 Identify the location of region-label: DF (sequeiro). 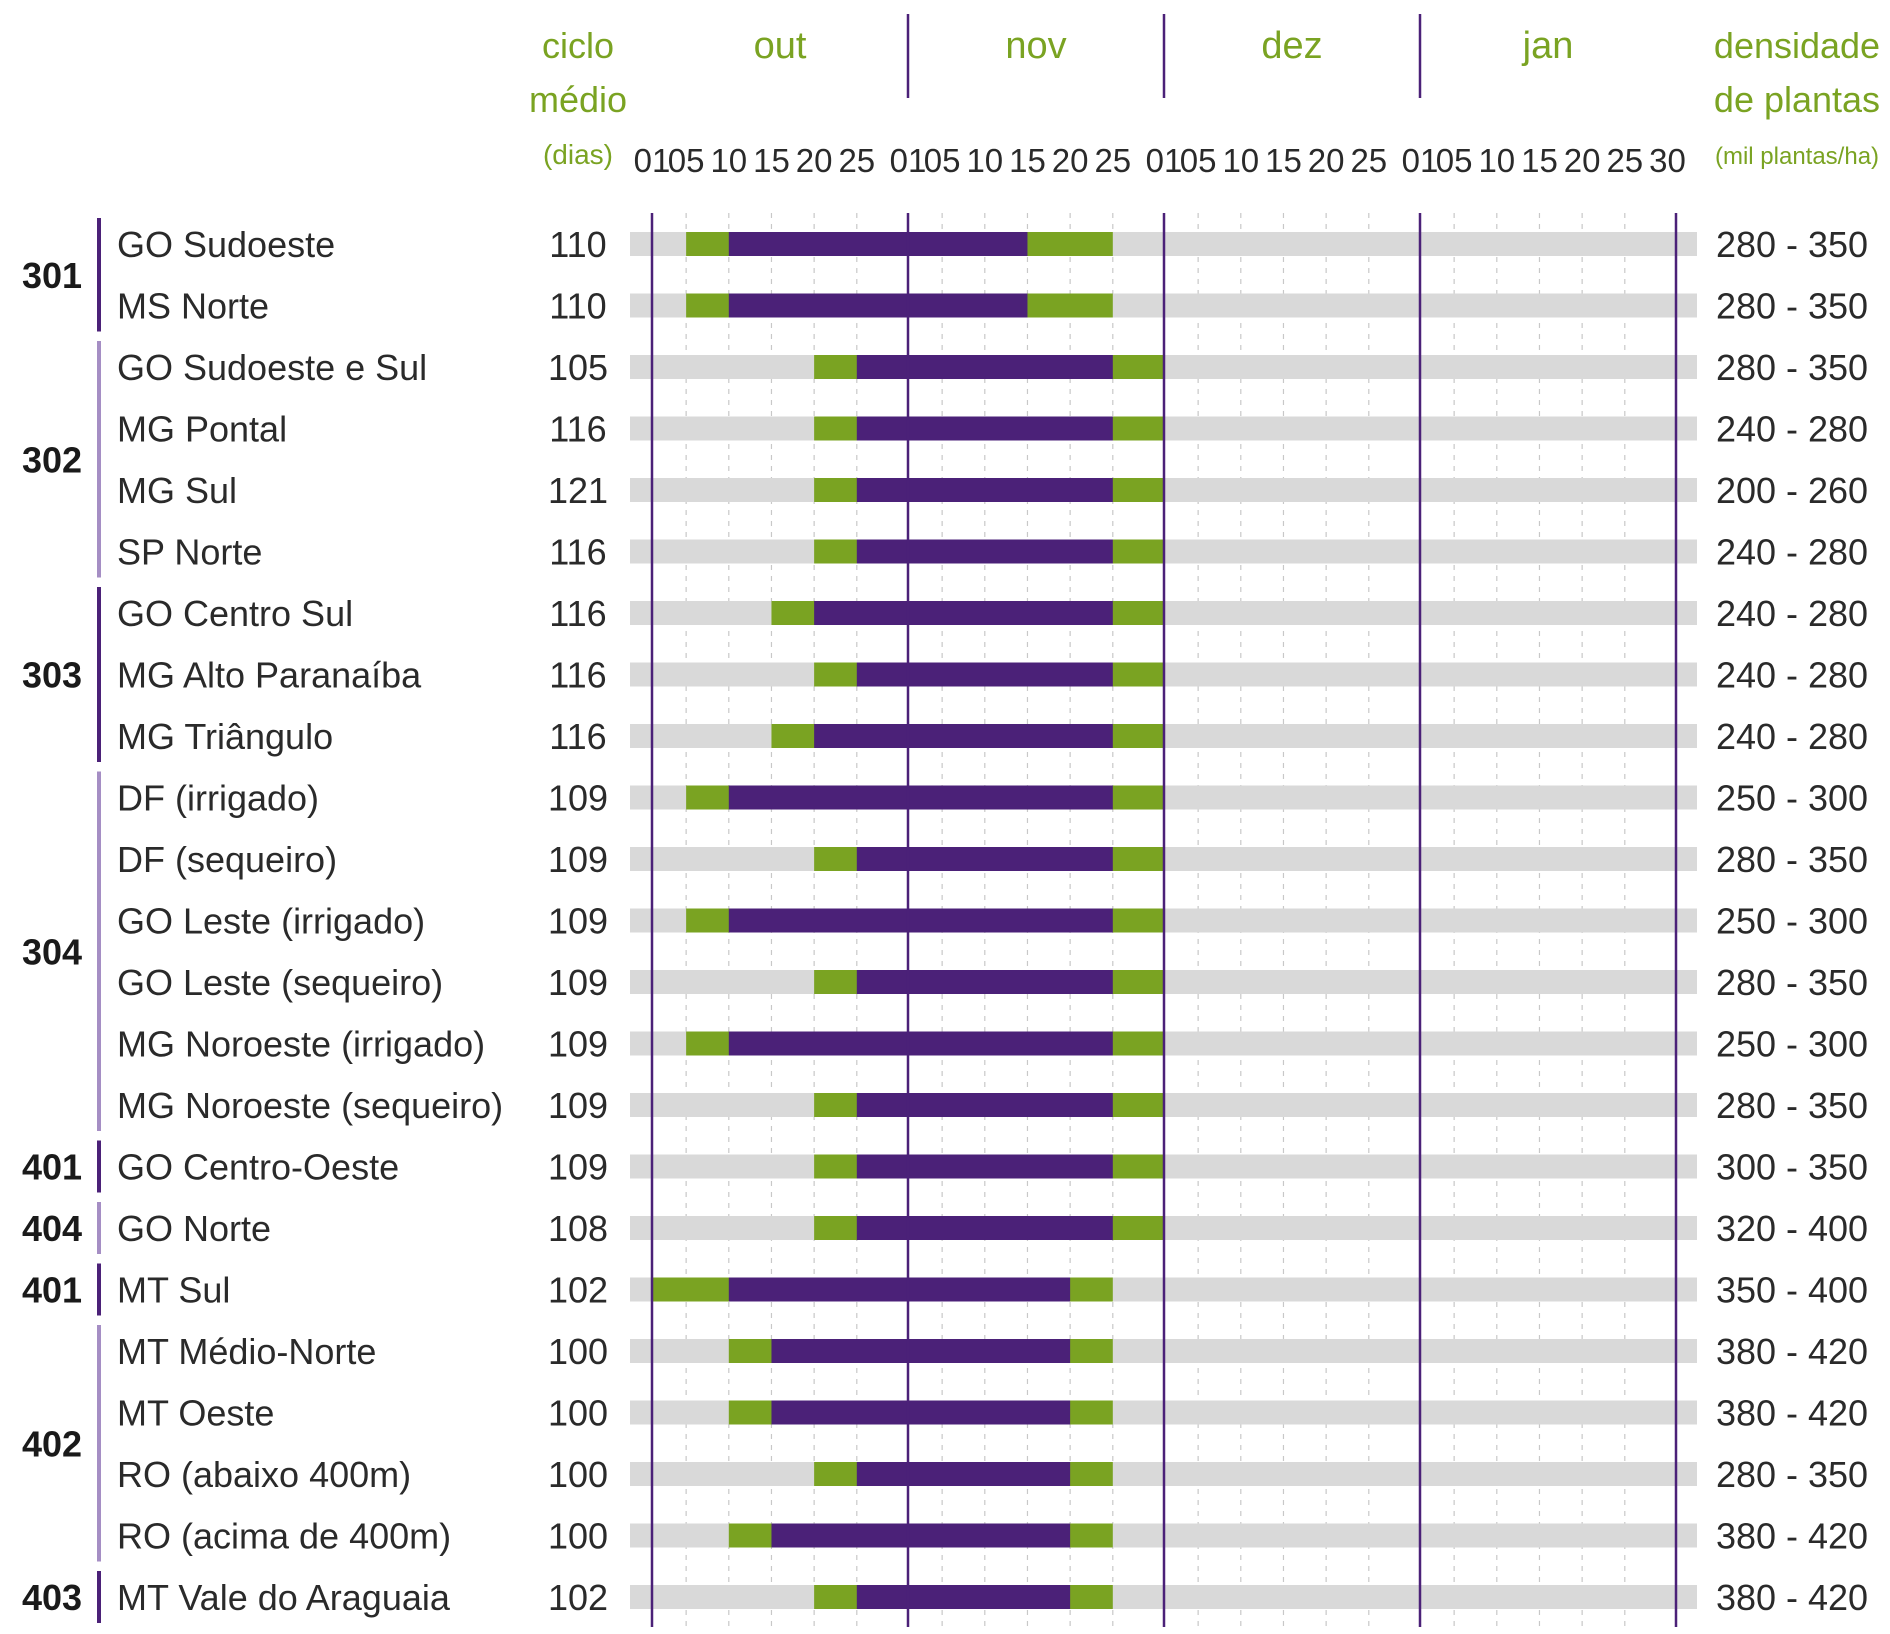
(227, 859).